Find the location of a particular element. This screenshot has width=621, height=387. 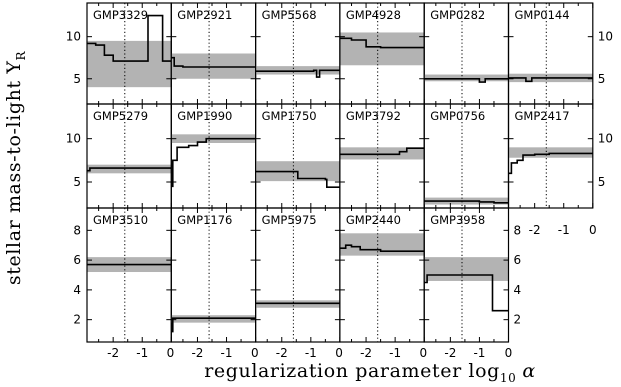

x-tick-label-col6: -2 is located at coordinates (535, 230).